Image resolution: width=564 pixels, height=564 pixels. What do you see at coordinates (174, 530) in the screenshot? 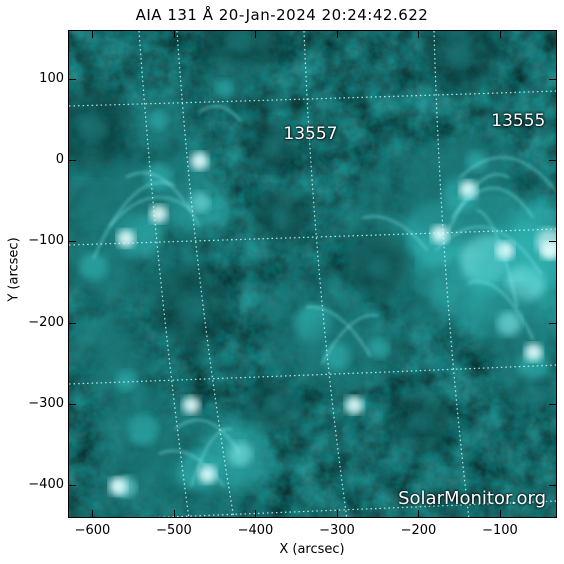
I see `x-tick-label: −500` at bounding box center [174, 530].